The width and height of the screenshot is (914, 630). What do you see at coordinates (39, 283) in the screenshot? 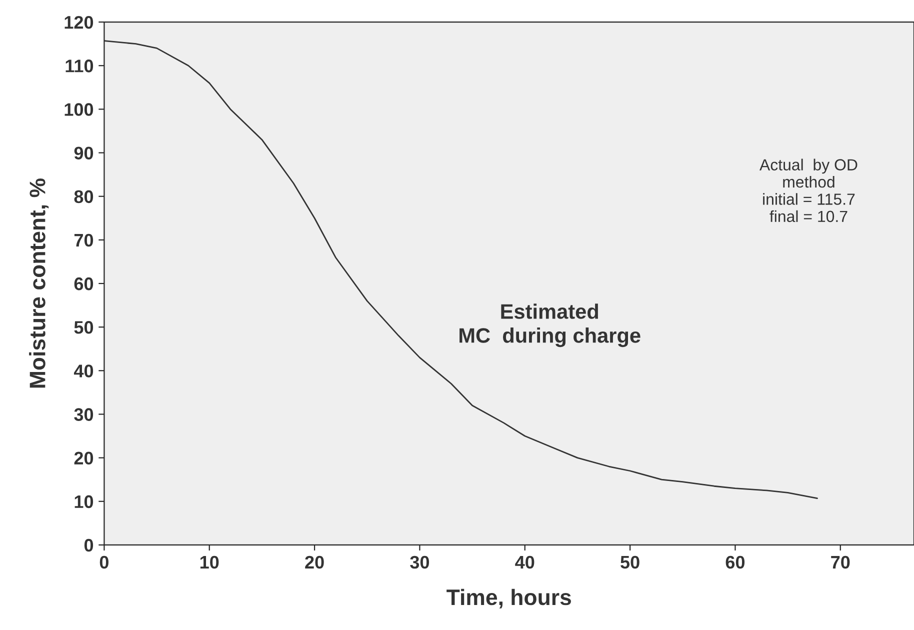
I see `y-axis-title: Moisture content, %` at bounding box center [39, 283].